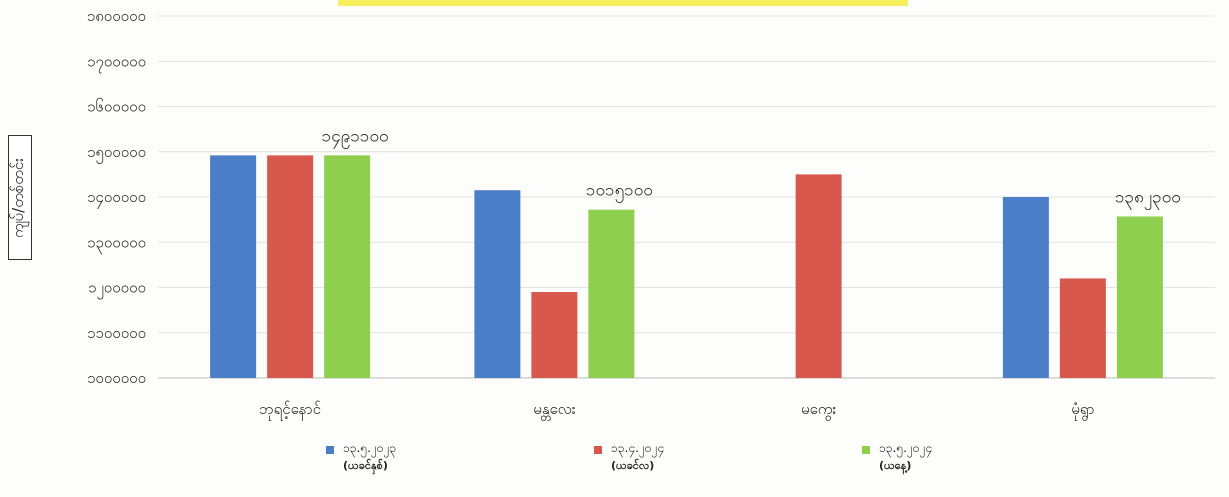 This screenshot has height=497, width=1229. I want to click on x-tick-label: မကွေး, so click(818, 410).